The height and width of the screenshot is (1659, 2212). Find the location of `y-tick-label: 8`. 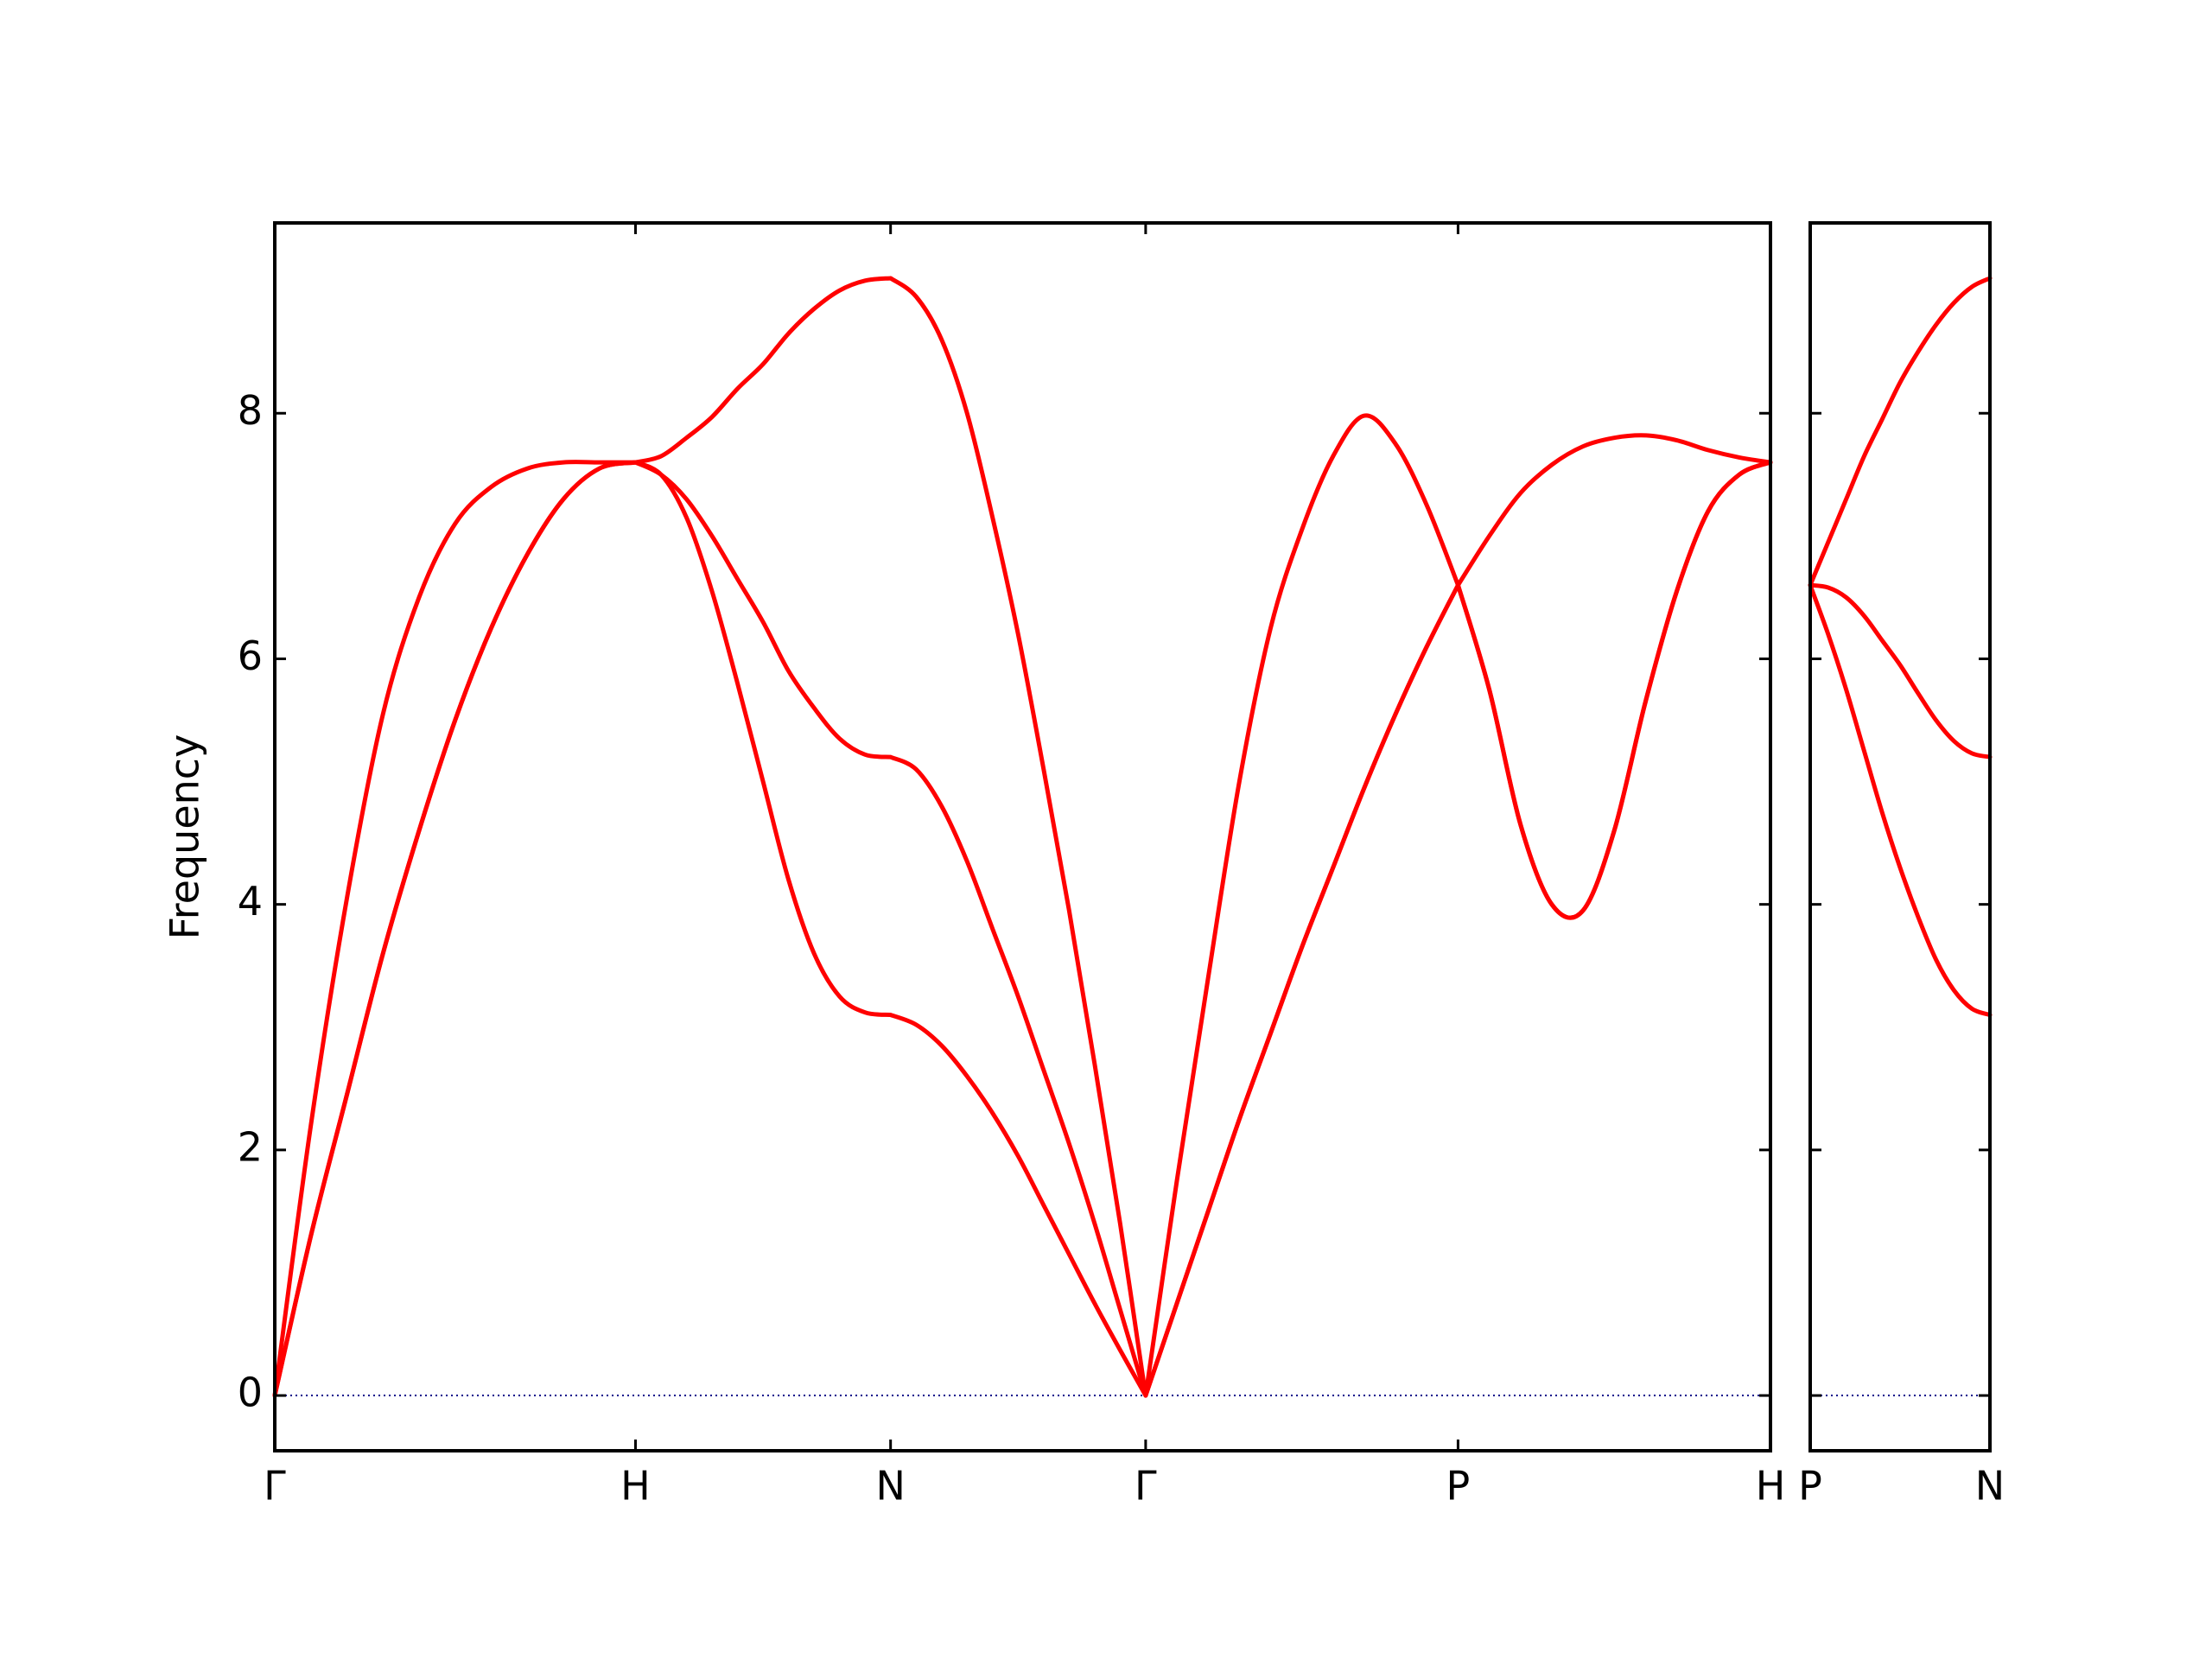

y-tick-label: 8 is located at coordinates (250, 410).